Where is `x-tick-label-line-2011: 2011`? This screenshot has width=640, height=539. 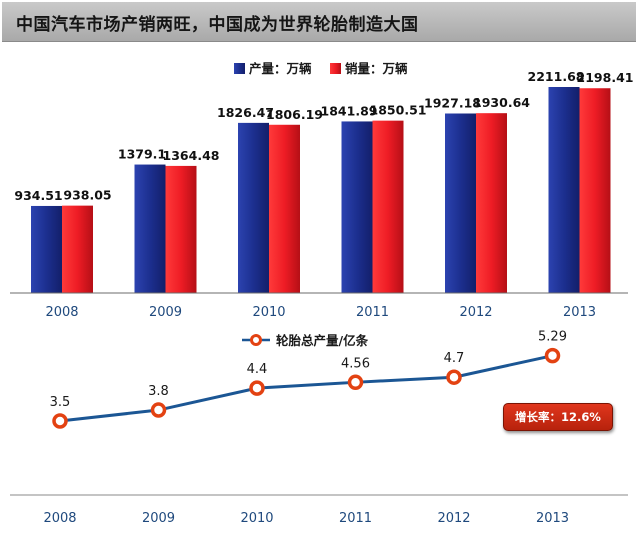 x-tick-label-line-2011: 2011 is located at coordinates (355, 518).